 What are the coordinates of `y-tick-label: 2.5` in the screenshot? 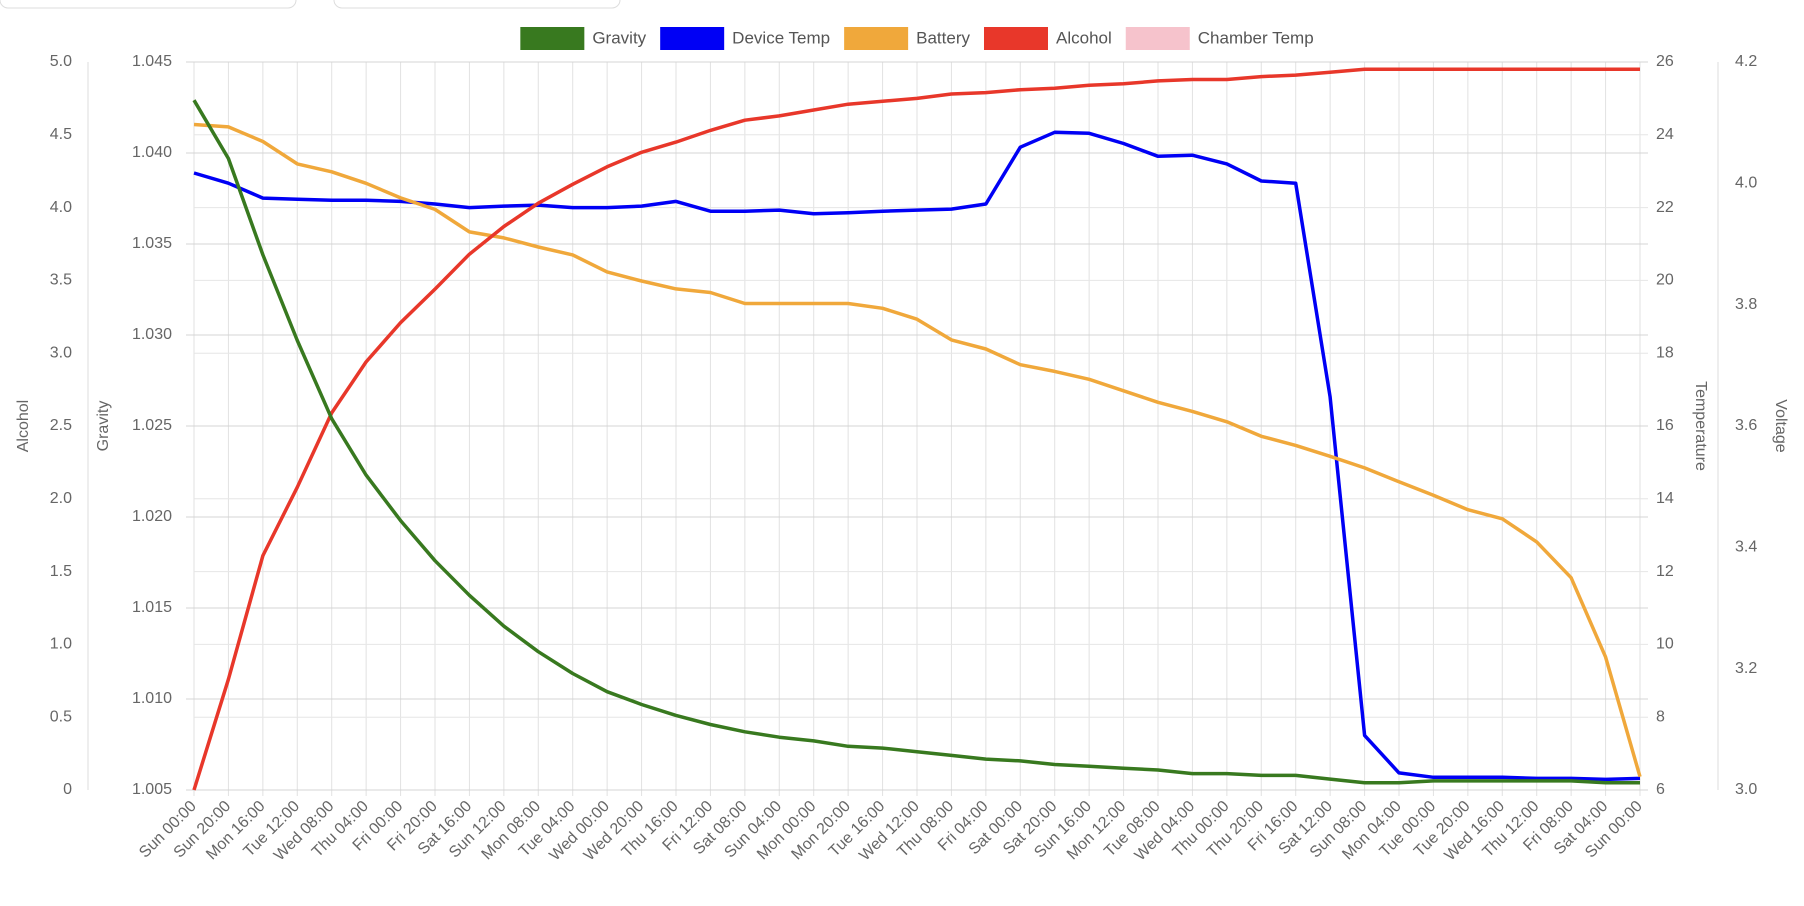 It's located at (61, 425).